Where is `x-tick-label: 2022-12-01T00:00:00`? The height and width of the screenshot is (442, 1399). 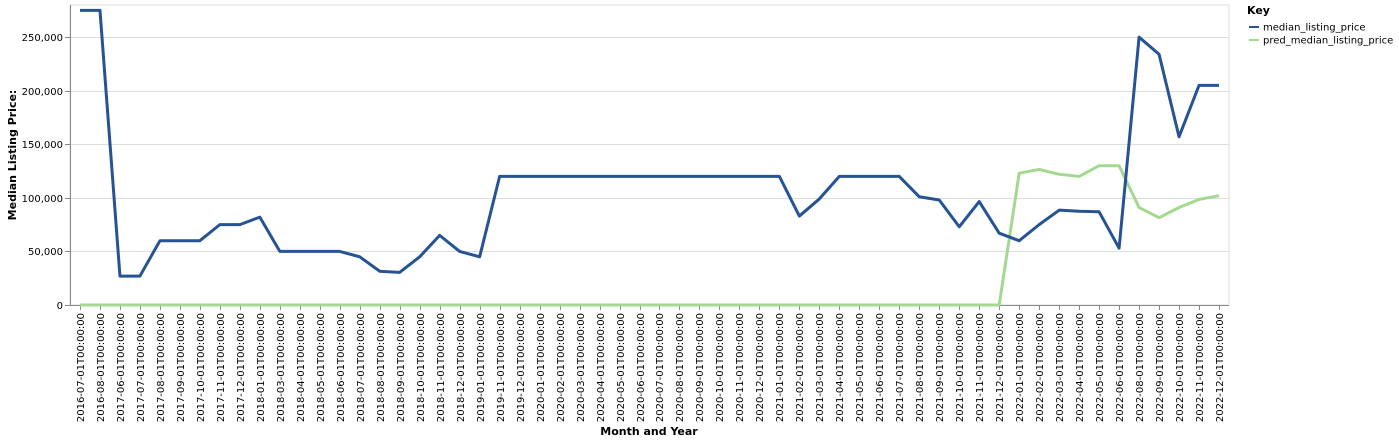 x-tick-label: 2022-12-01T00:00:00 is located at coordinates (1220, 367).